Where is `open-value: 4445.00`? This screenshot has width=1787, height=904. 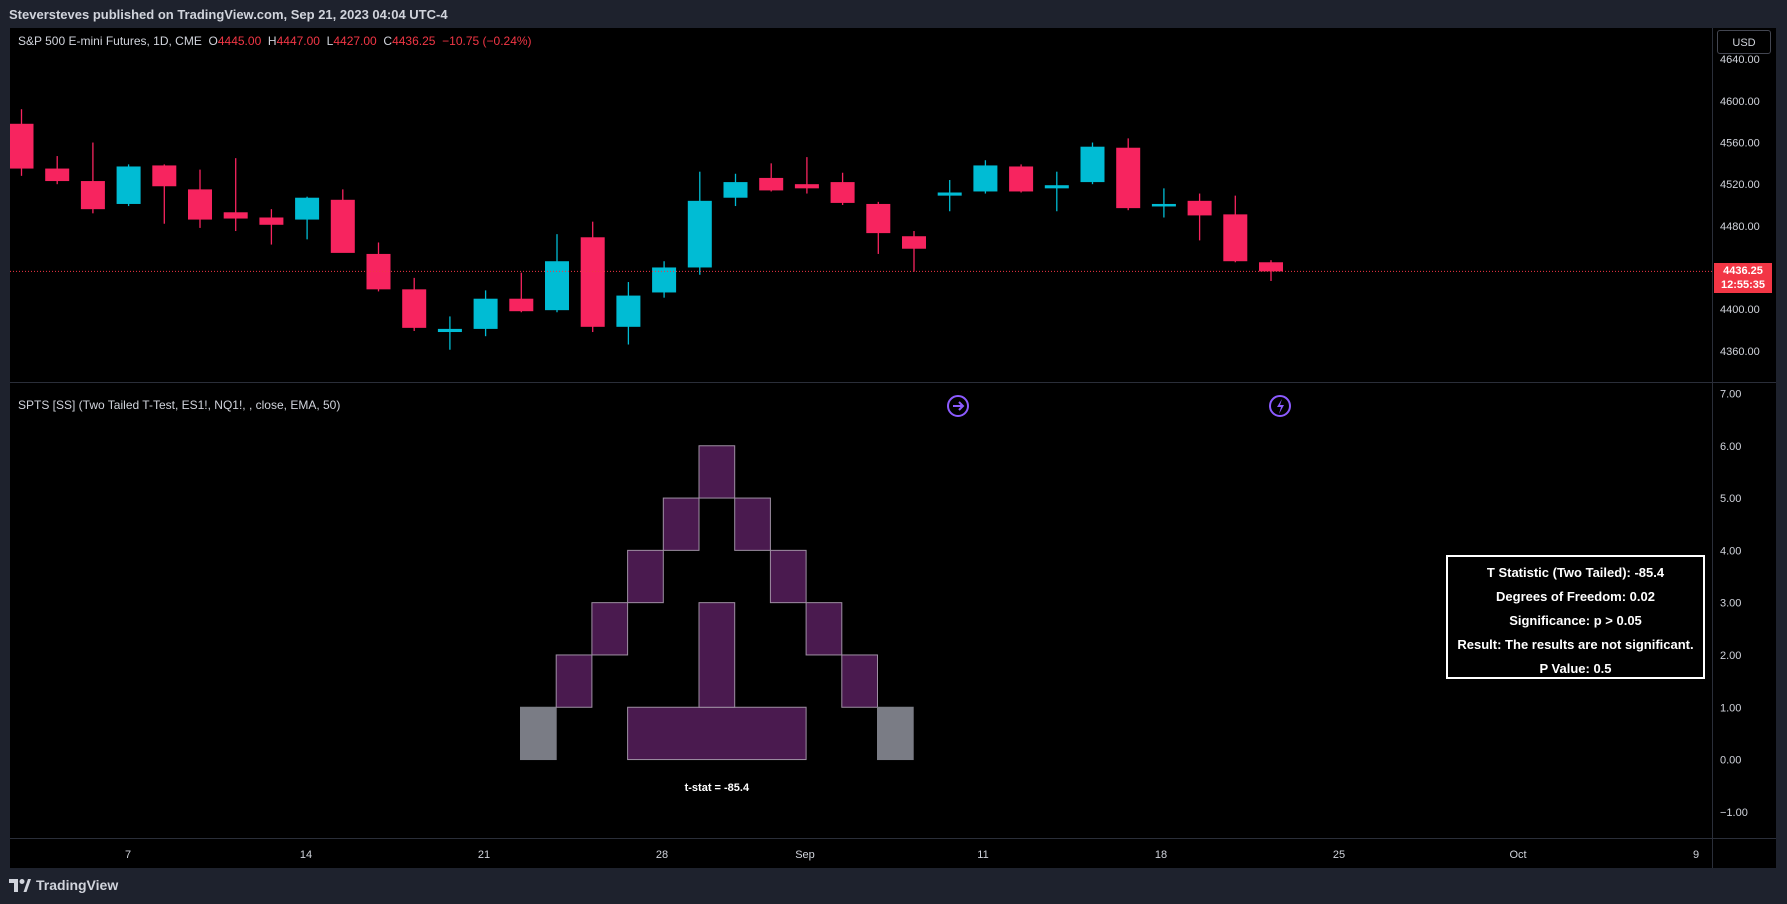
open-value: 4445.00 is located at coordinates (239, 41).